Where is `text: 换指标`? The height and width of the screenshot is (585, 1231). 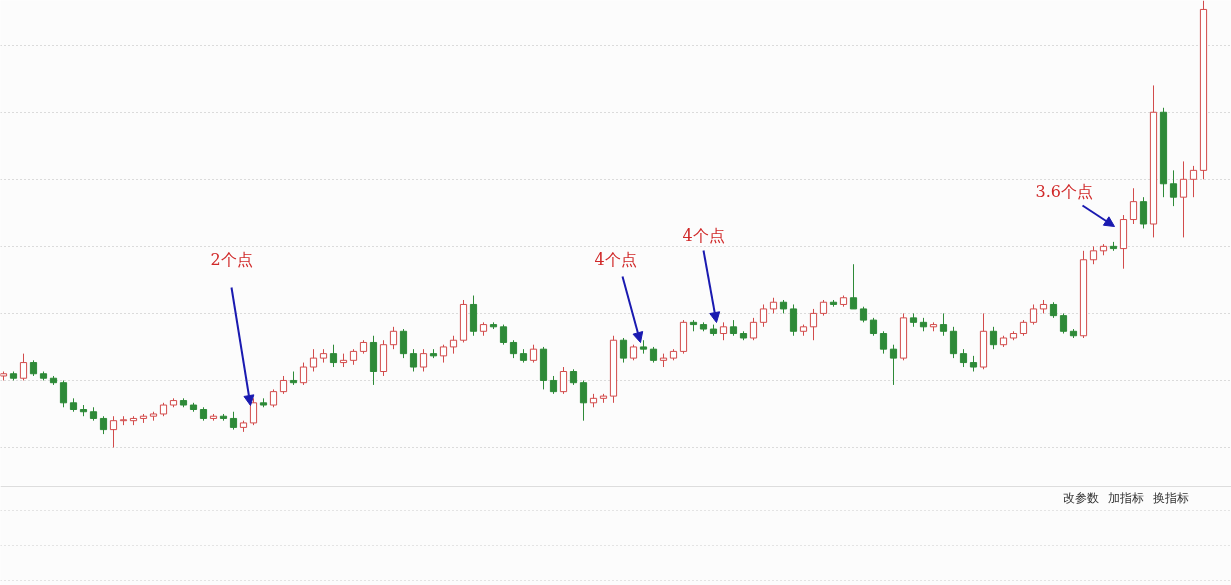 text: 换指标 is located at coordinates (1170, 497).